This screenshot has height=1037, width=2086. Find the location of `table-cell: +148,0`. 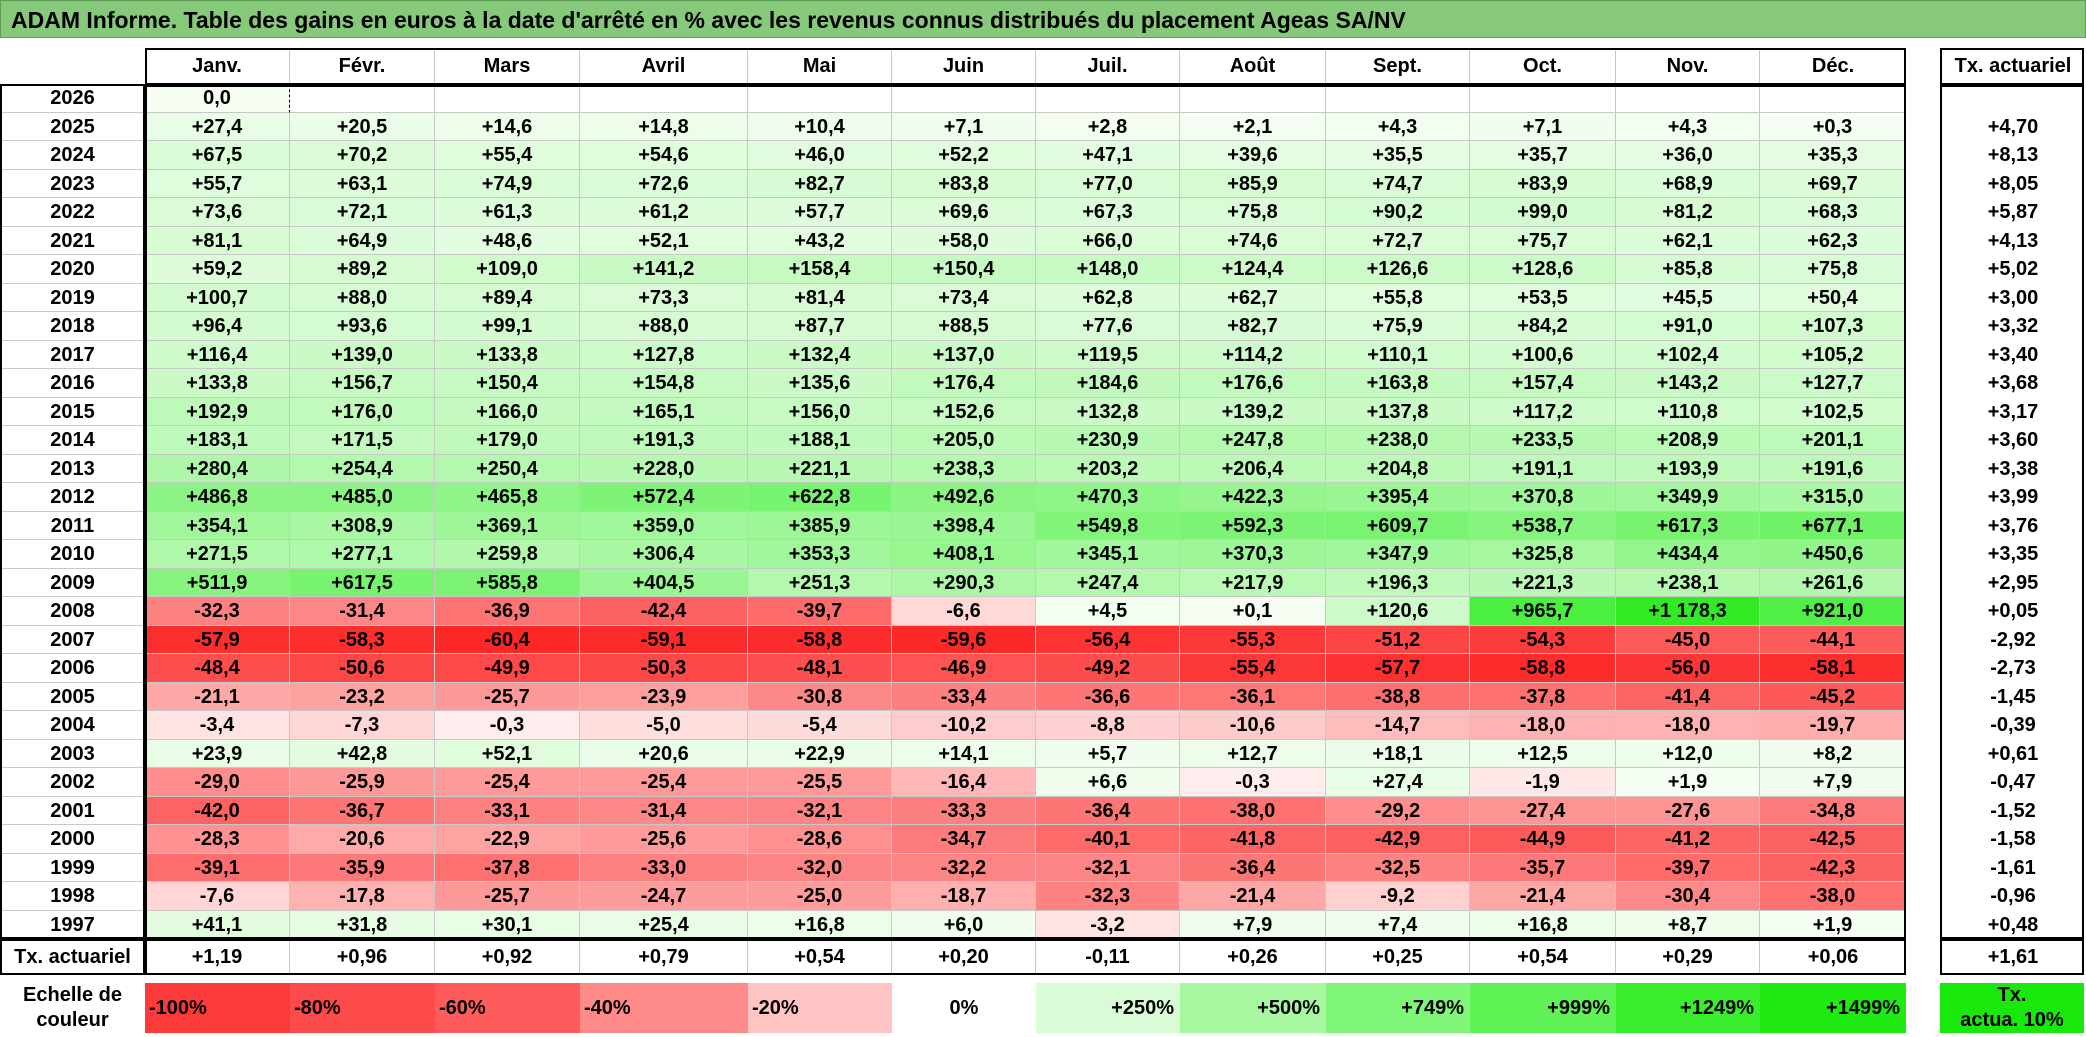

table-cell: +148,0 is located at coordinates (1108, 269).